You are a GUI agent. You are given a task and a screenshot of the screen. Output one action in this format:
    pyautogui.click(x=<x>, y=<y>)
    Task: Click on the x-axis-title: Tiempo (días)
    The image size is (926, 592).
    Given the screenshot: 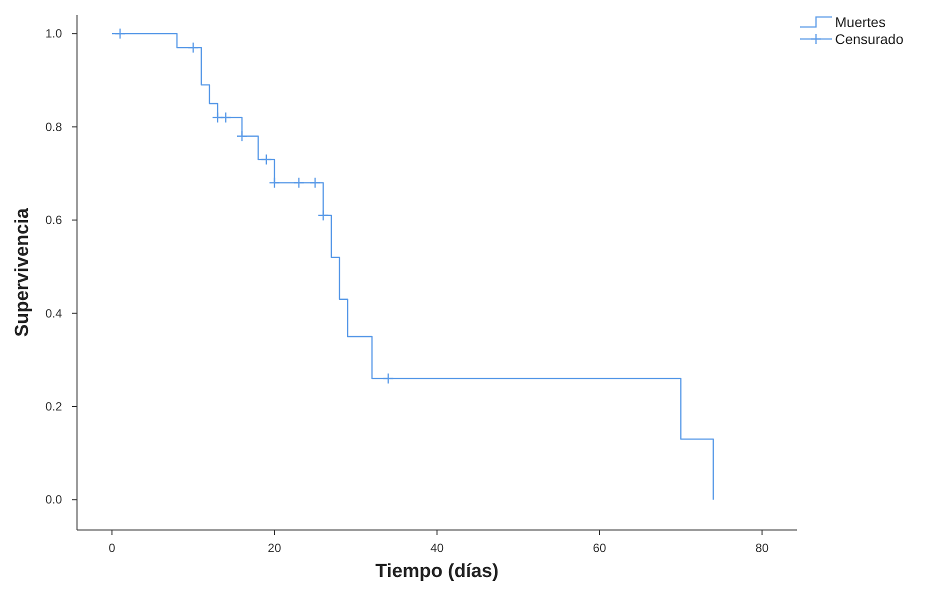 What is the action you would take?
    pyautogui.click(x=437, y=571)
    